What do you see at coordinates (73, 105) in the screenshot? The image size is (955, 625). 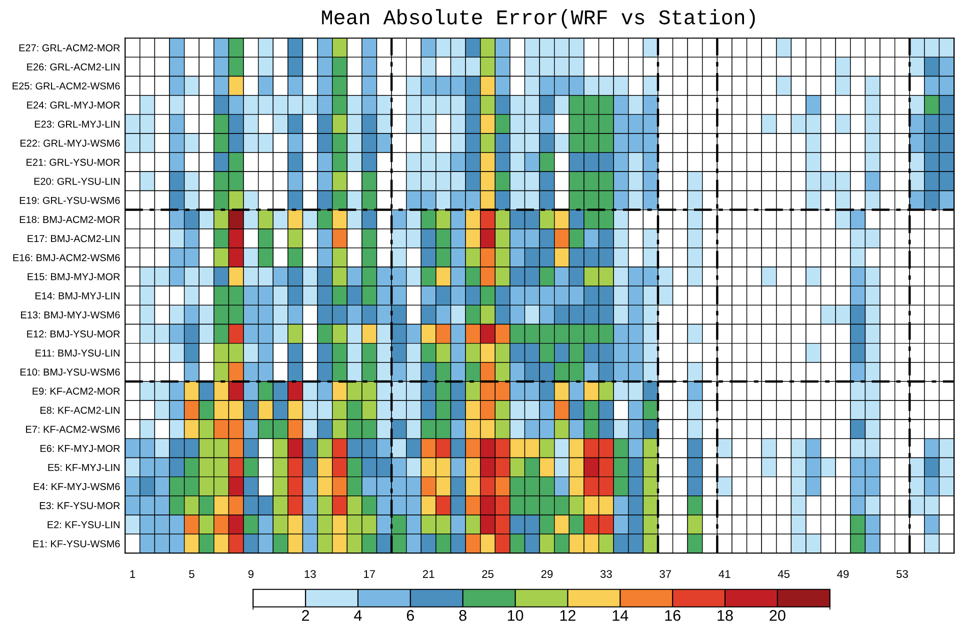 I see `y-tick-label: E24: GRL-MYJ-MOR` at bounding box center [73, 105].